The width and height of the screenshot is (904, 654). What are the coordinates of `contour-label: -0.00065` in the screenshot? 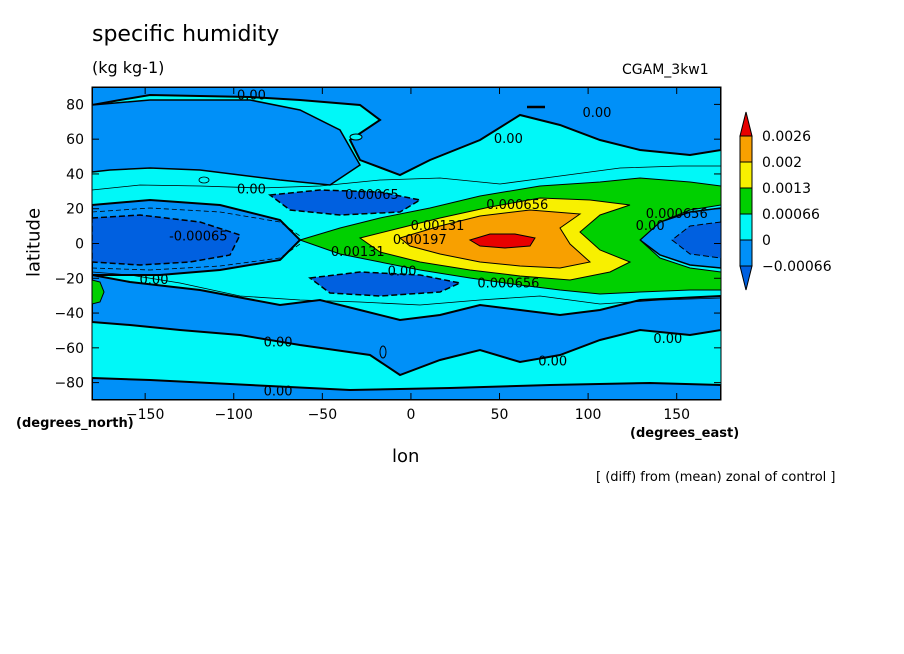 It's located at (198, 237).